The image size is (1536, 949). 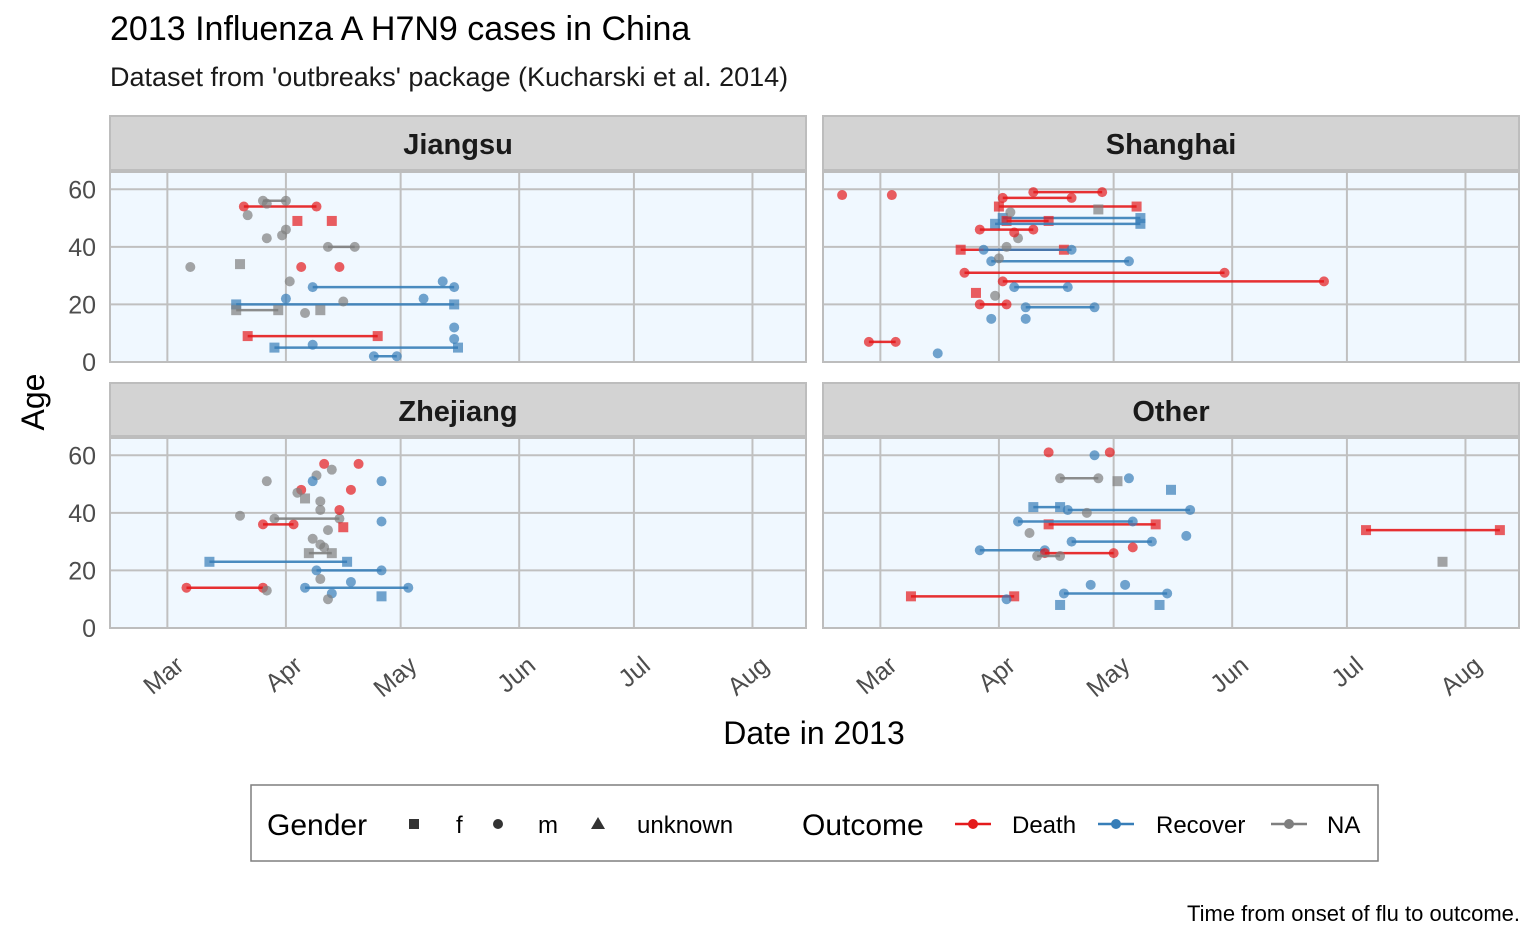 What do you see at coordinates (82, 248) in the screenshot?
I see `y-tick-label: 40` at bounding box center [82, 248].